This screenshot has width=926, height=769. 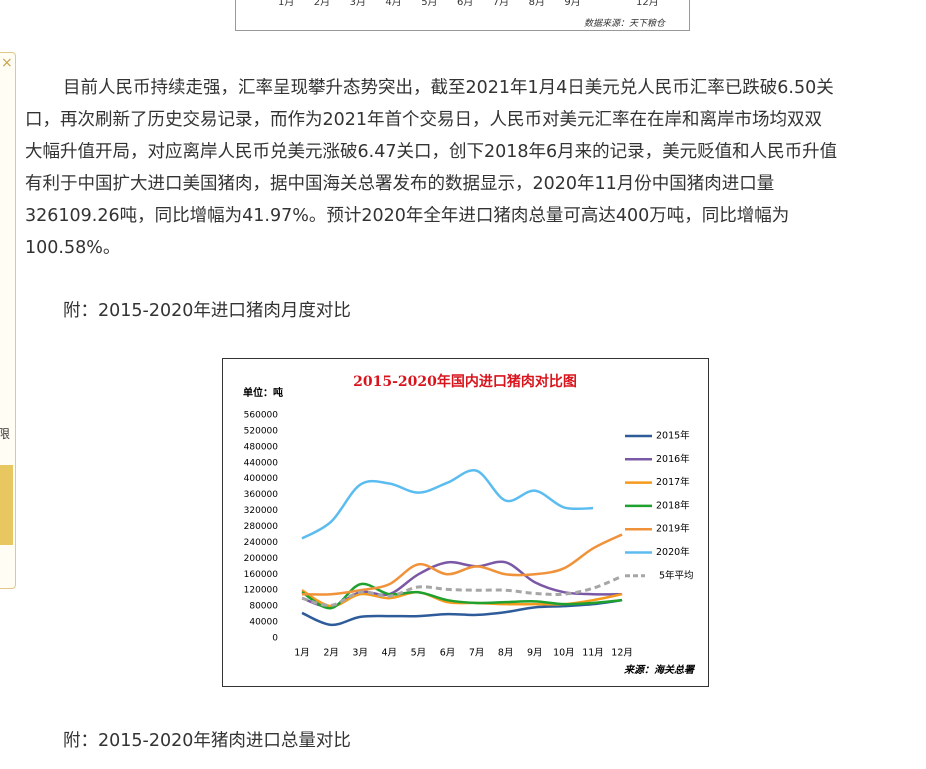 What do you see at coordinates (429, 4) in the screenshot?
I see `month-label: 5月` at bounding box center [429, 4].